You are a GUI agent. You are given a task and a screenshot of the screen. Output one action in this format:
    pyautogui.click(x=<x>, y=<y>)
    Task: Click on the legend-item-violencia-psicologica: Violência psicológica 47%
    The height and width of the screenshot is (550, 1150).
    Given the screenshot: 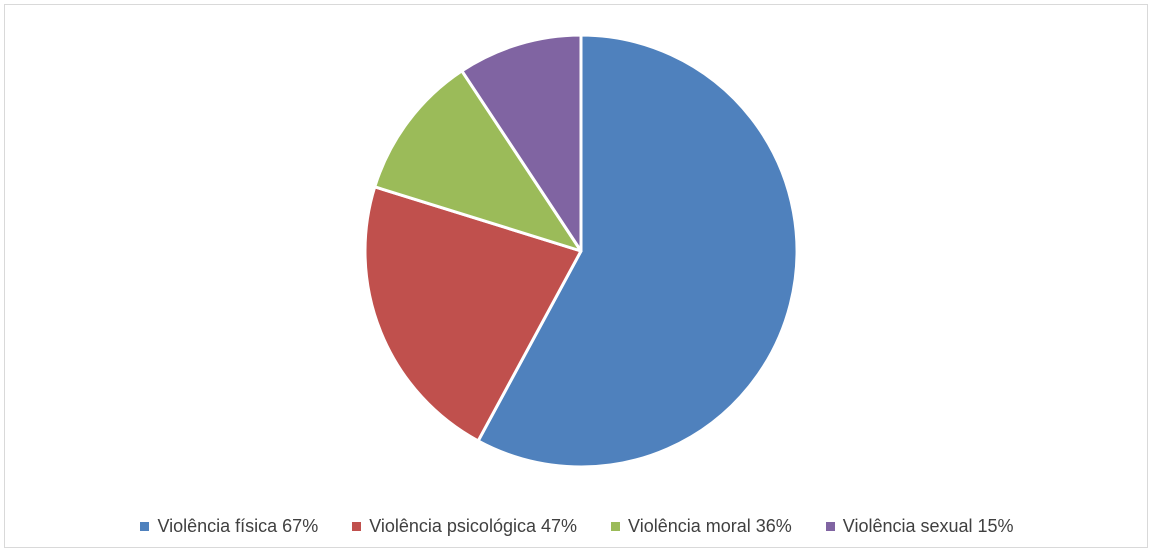 What is the action you would take?
    pyautogui.click(x=464, y=526)
    